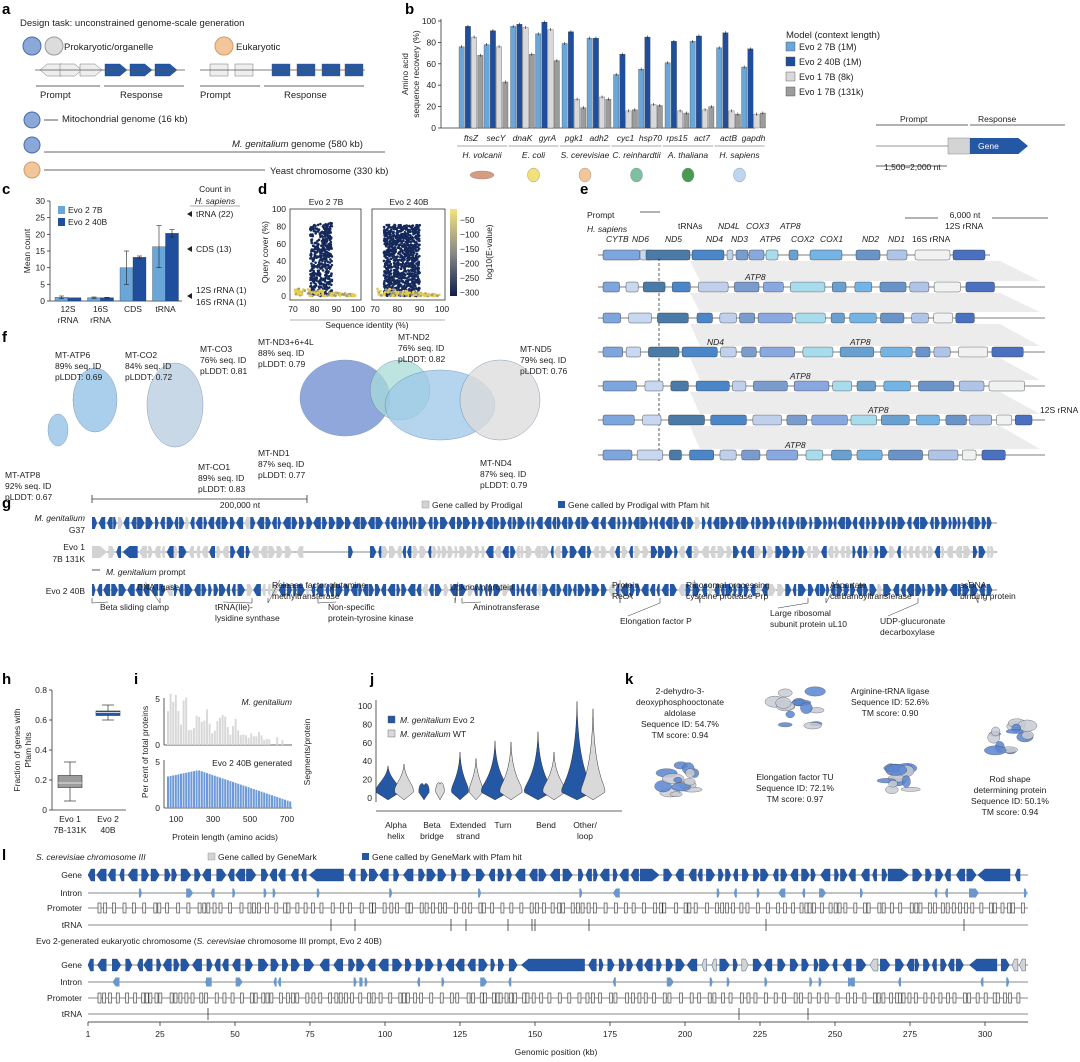 The image size is (1080, 1062). What do you see at coordinates (74, 547) in the screenshot?
I see `g-track-label: Evo 1` at bounding box center [74, 547].